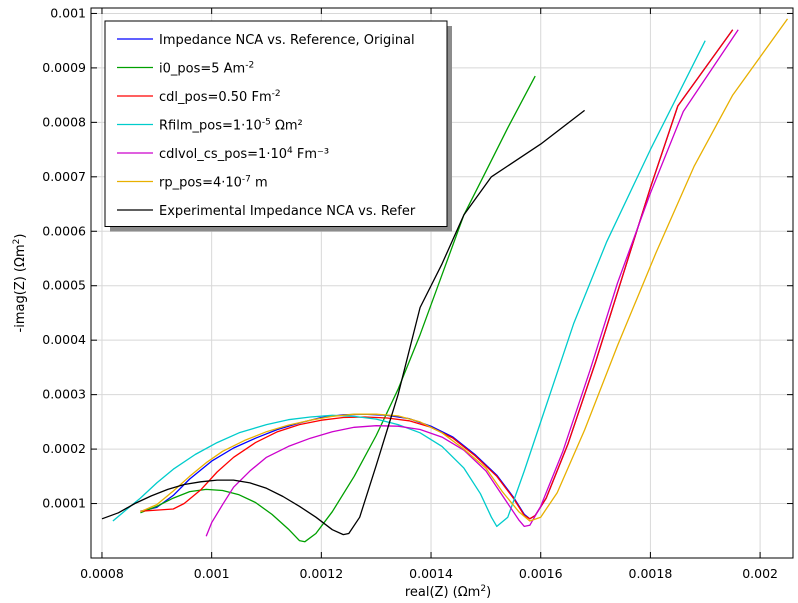 The image size is (798, 603). Describe the element at coordinates (431, 573) in the screenshot. I see `x-tick-label: 0.0014` at that location.